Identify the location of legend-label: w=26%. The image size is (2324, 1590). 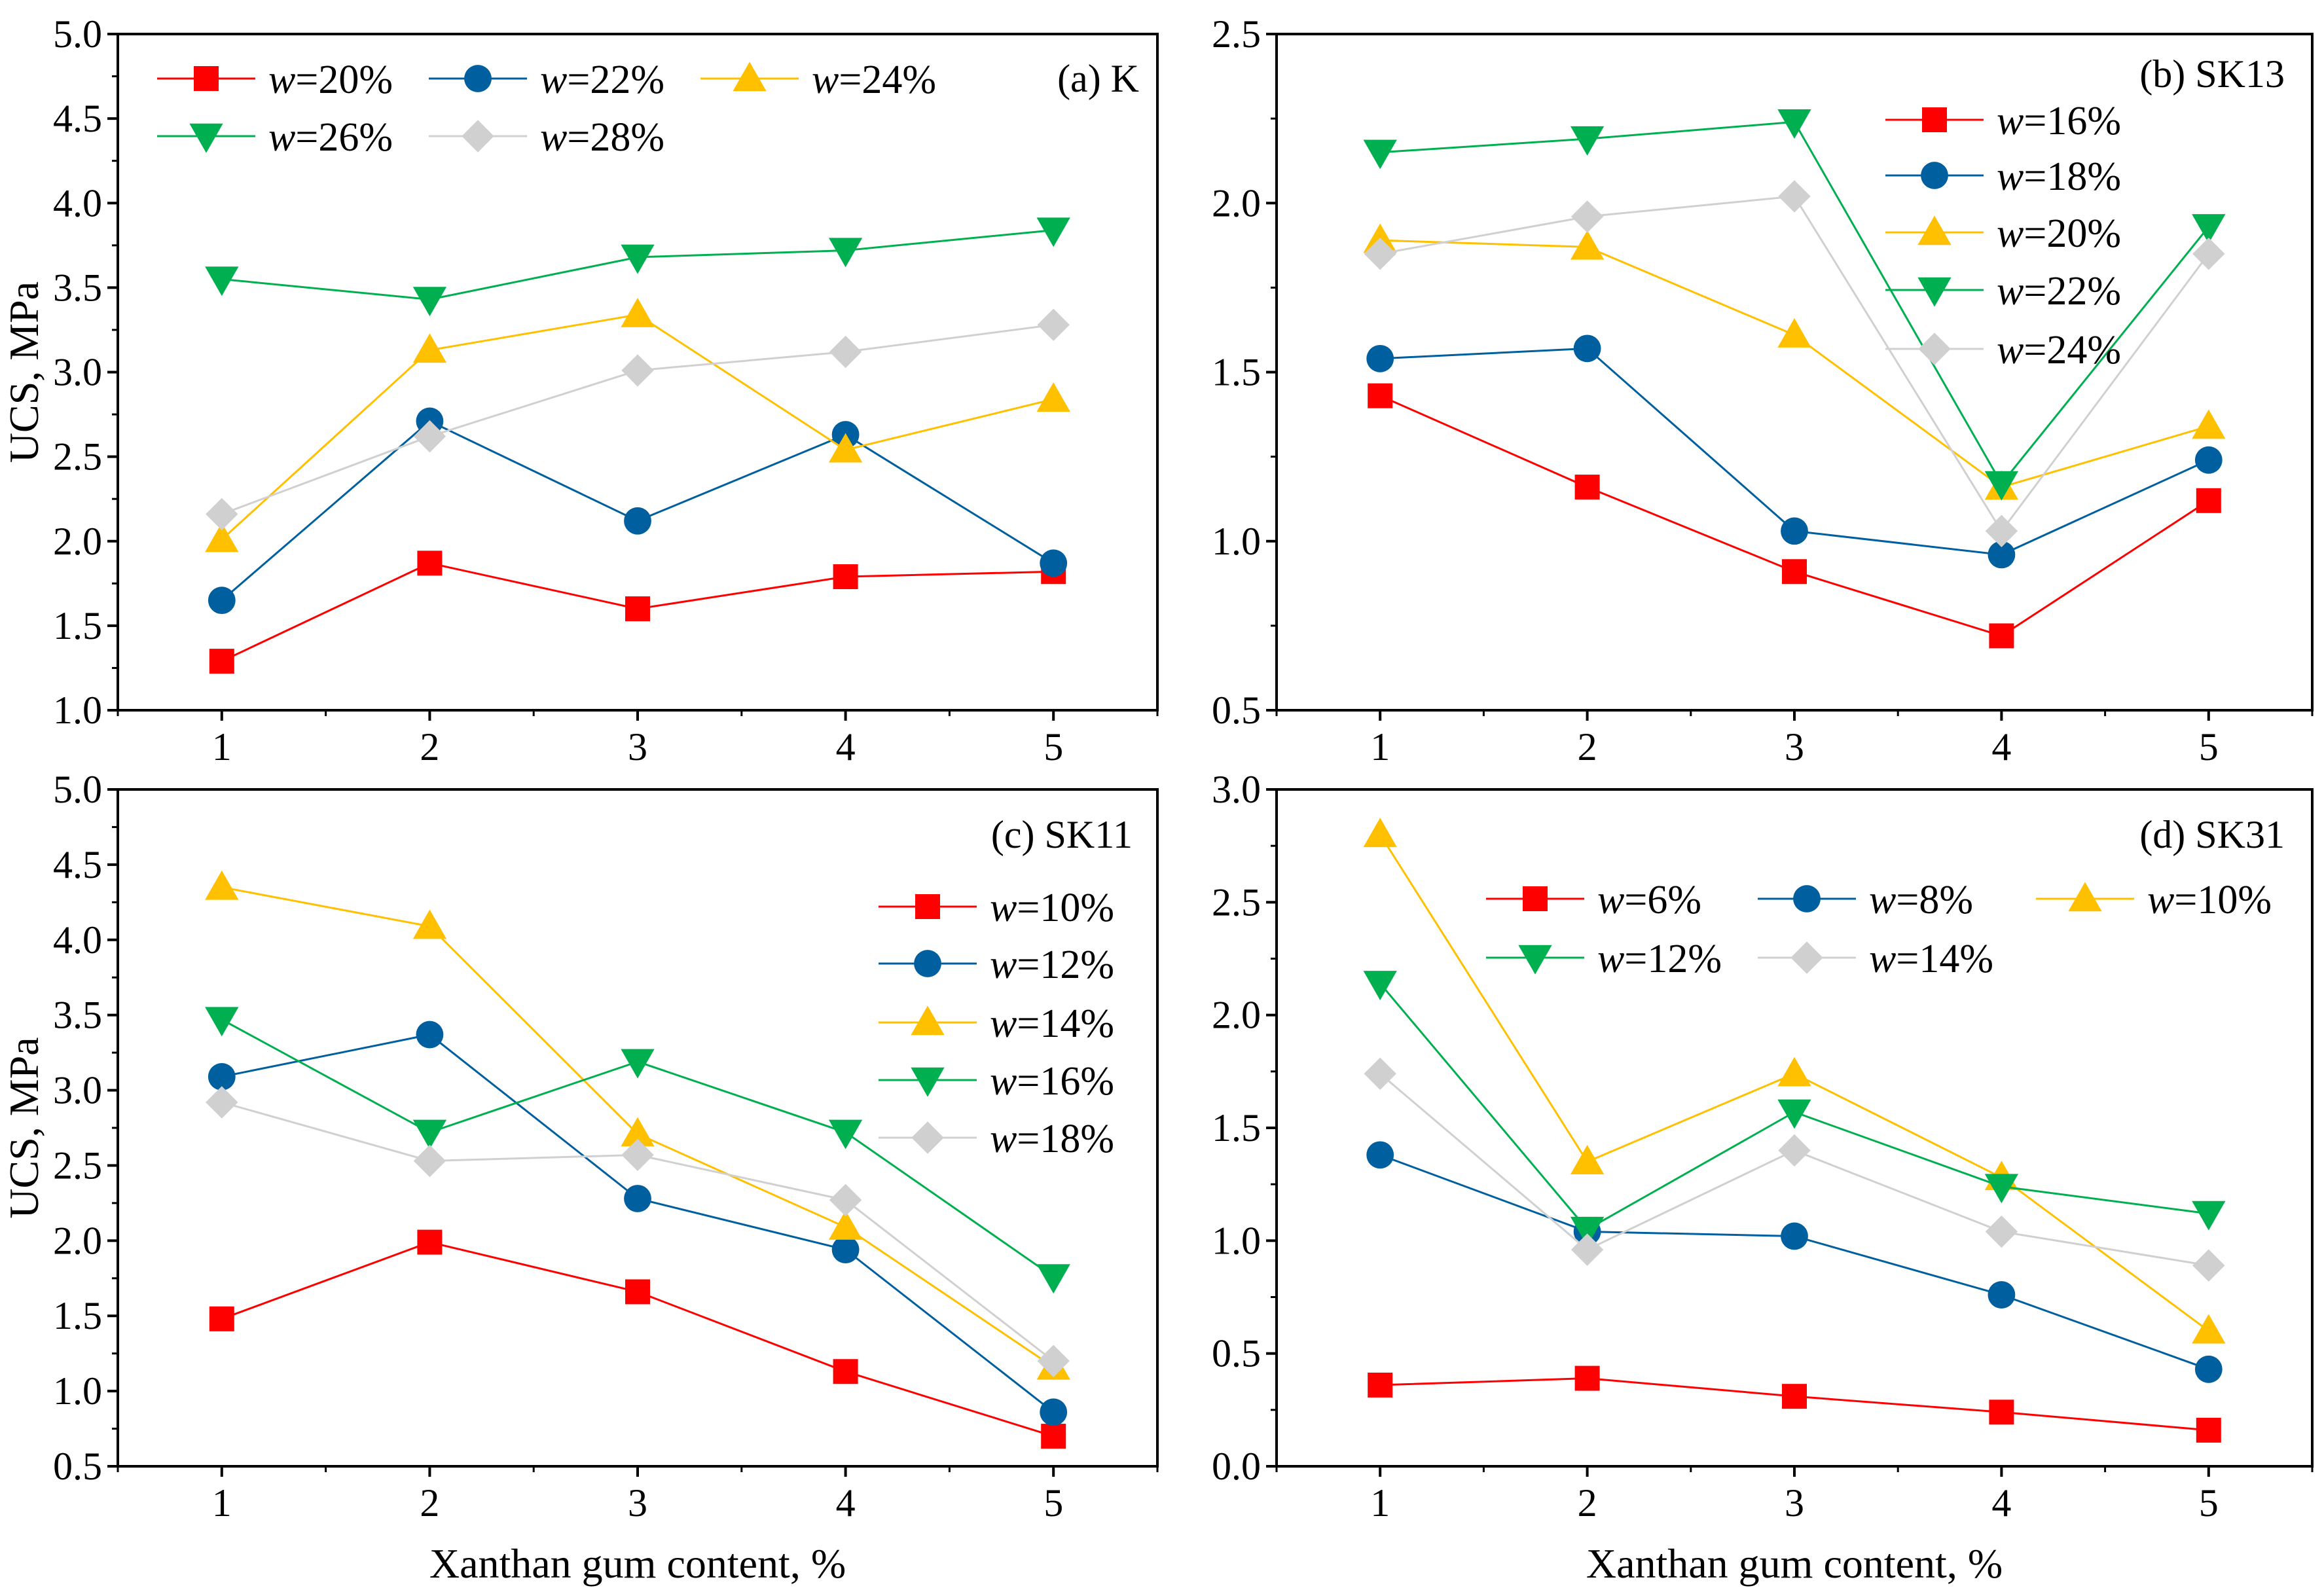
(330, 137).